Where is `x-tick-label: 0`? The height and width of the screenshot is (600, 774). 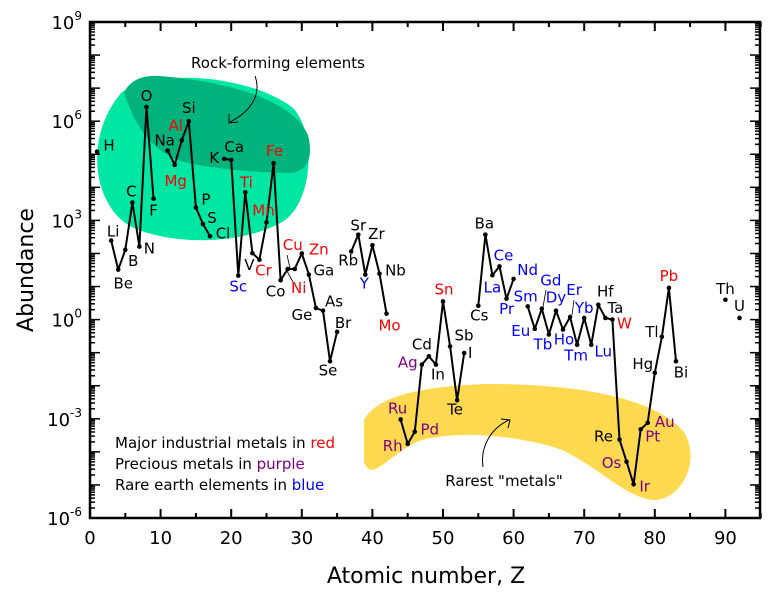 x-tick-label: 0 is located at coordinates (89, 538).